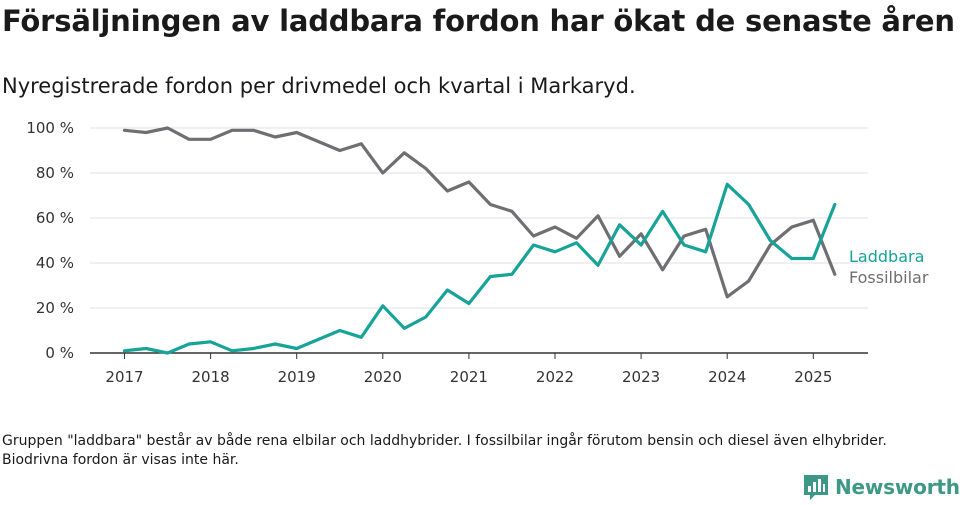 This screenshot has width=960, height=505. I want to click on bar-chart-logo-icon, so click(816, 487).